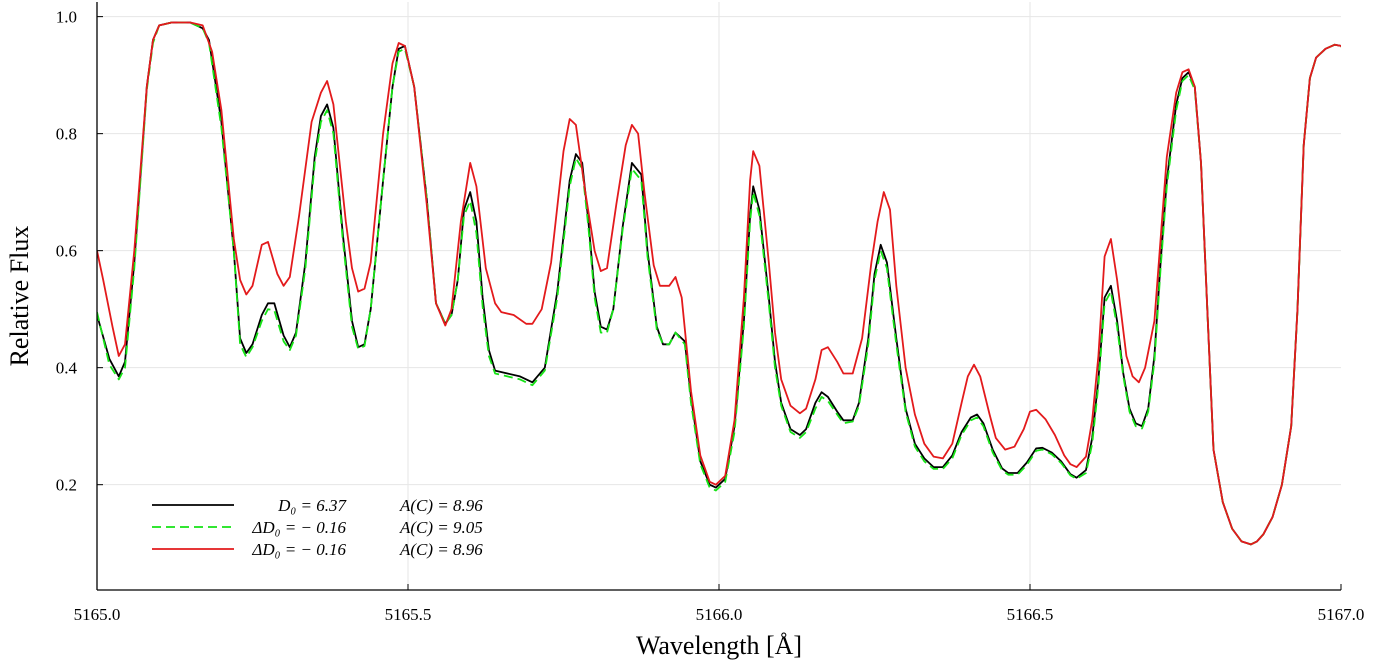 Image resolution: width=1389 pixels, height=671 pixels. I want to click on legend-label-right-2: A(C) = 9.05, so click(441, 527).